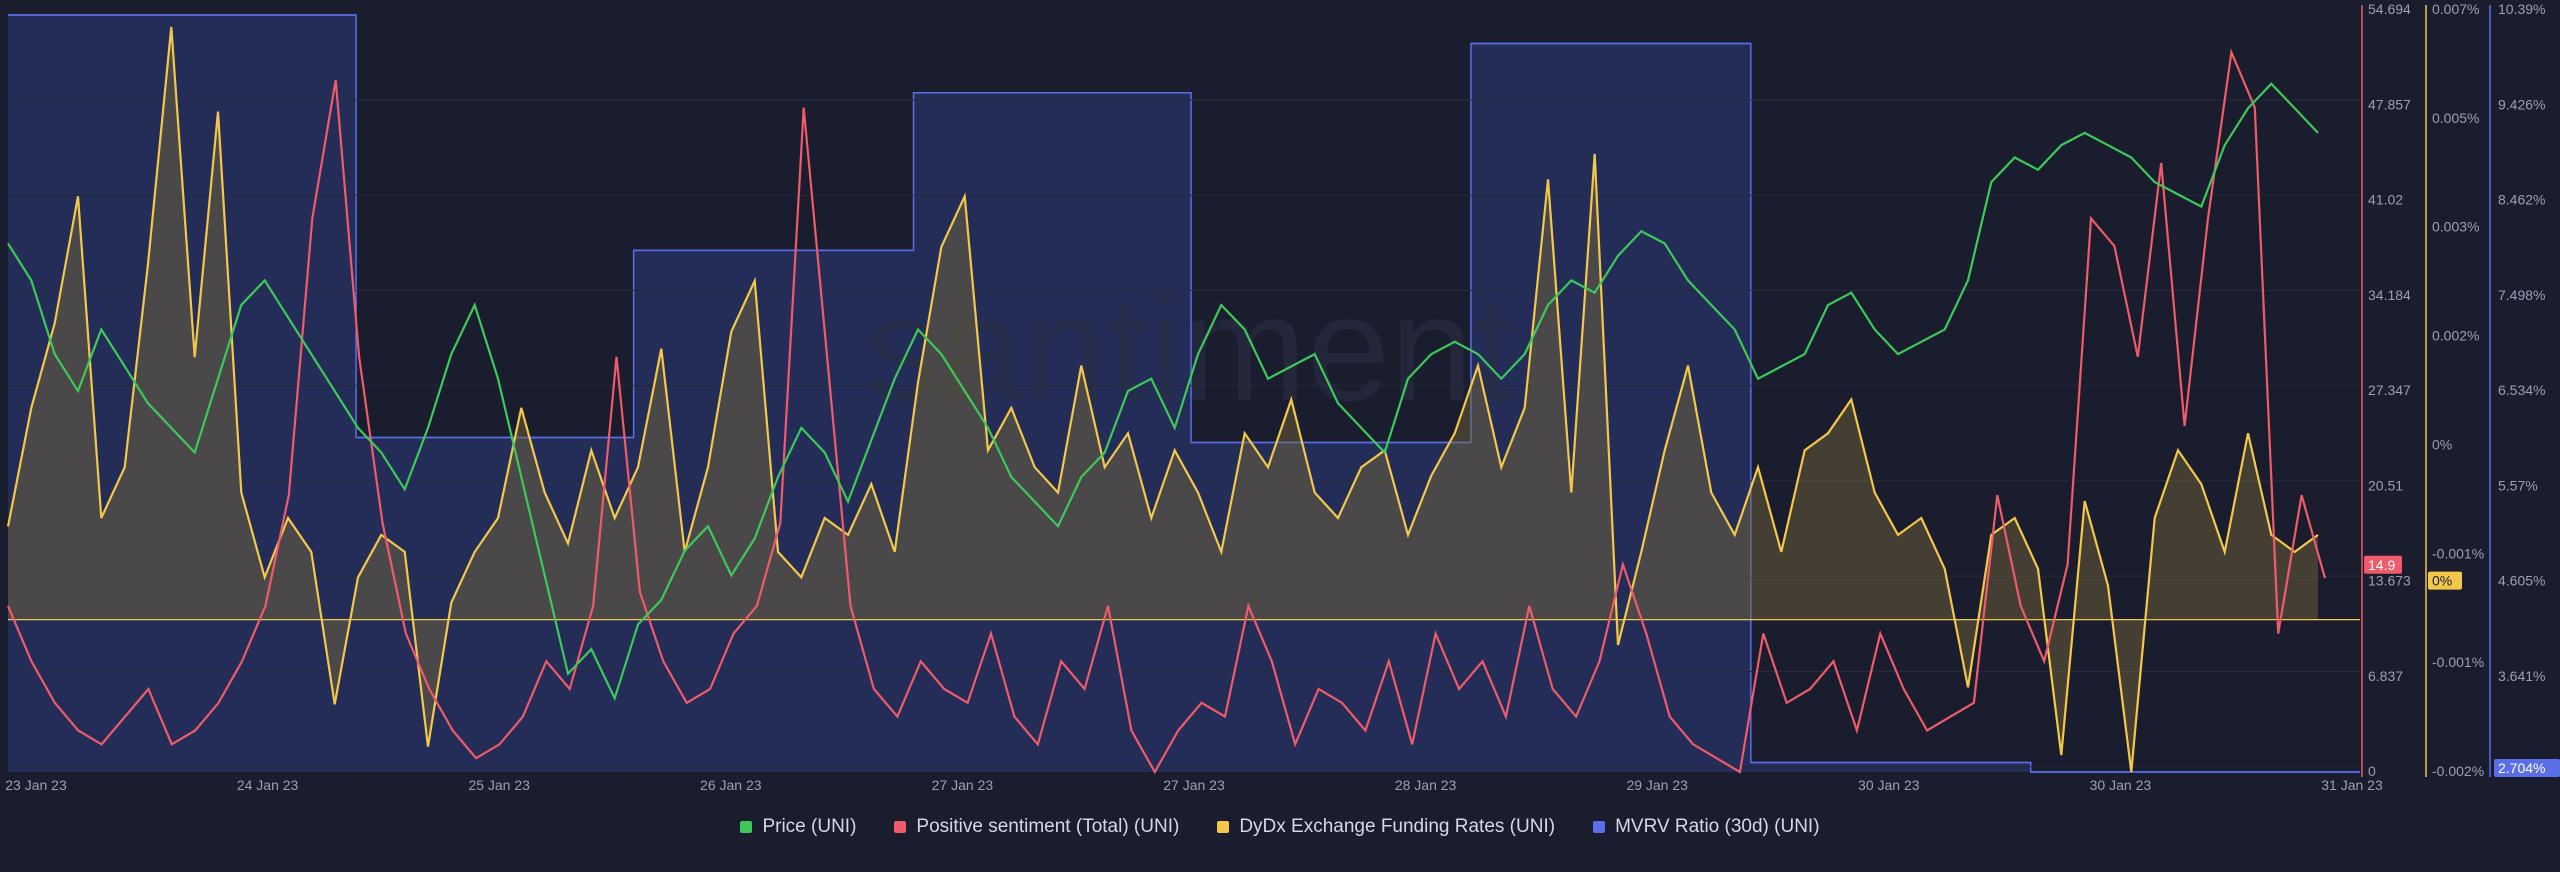 The image size is (2560, 872). I want to click on sentiment-tick-8: 0, so click(2372, 771).